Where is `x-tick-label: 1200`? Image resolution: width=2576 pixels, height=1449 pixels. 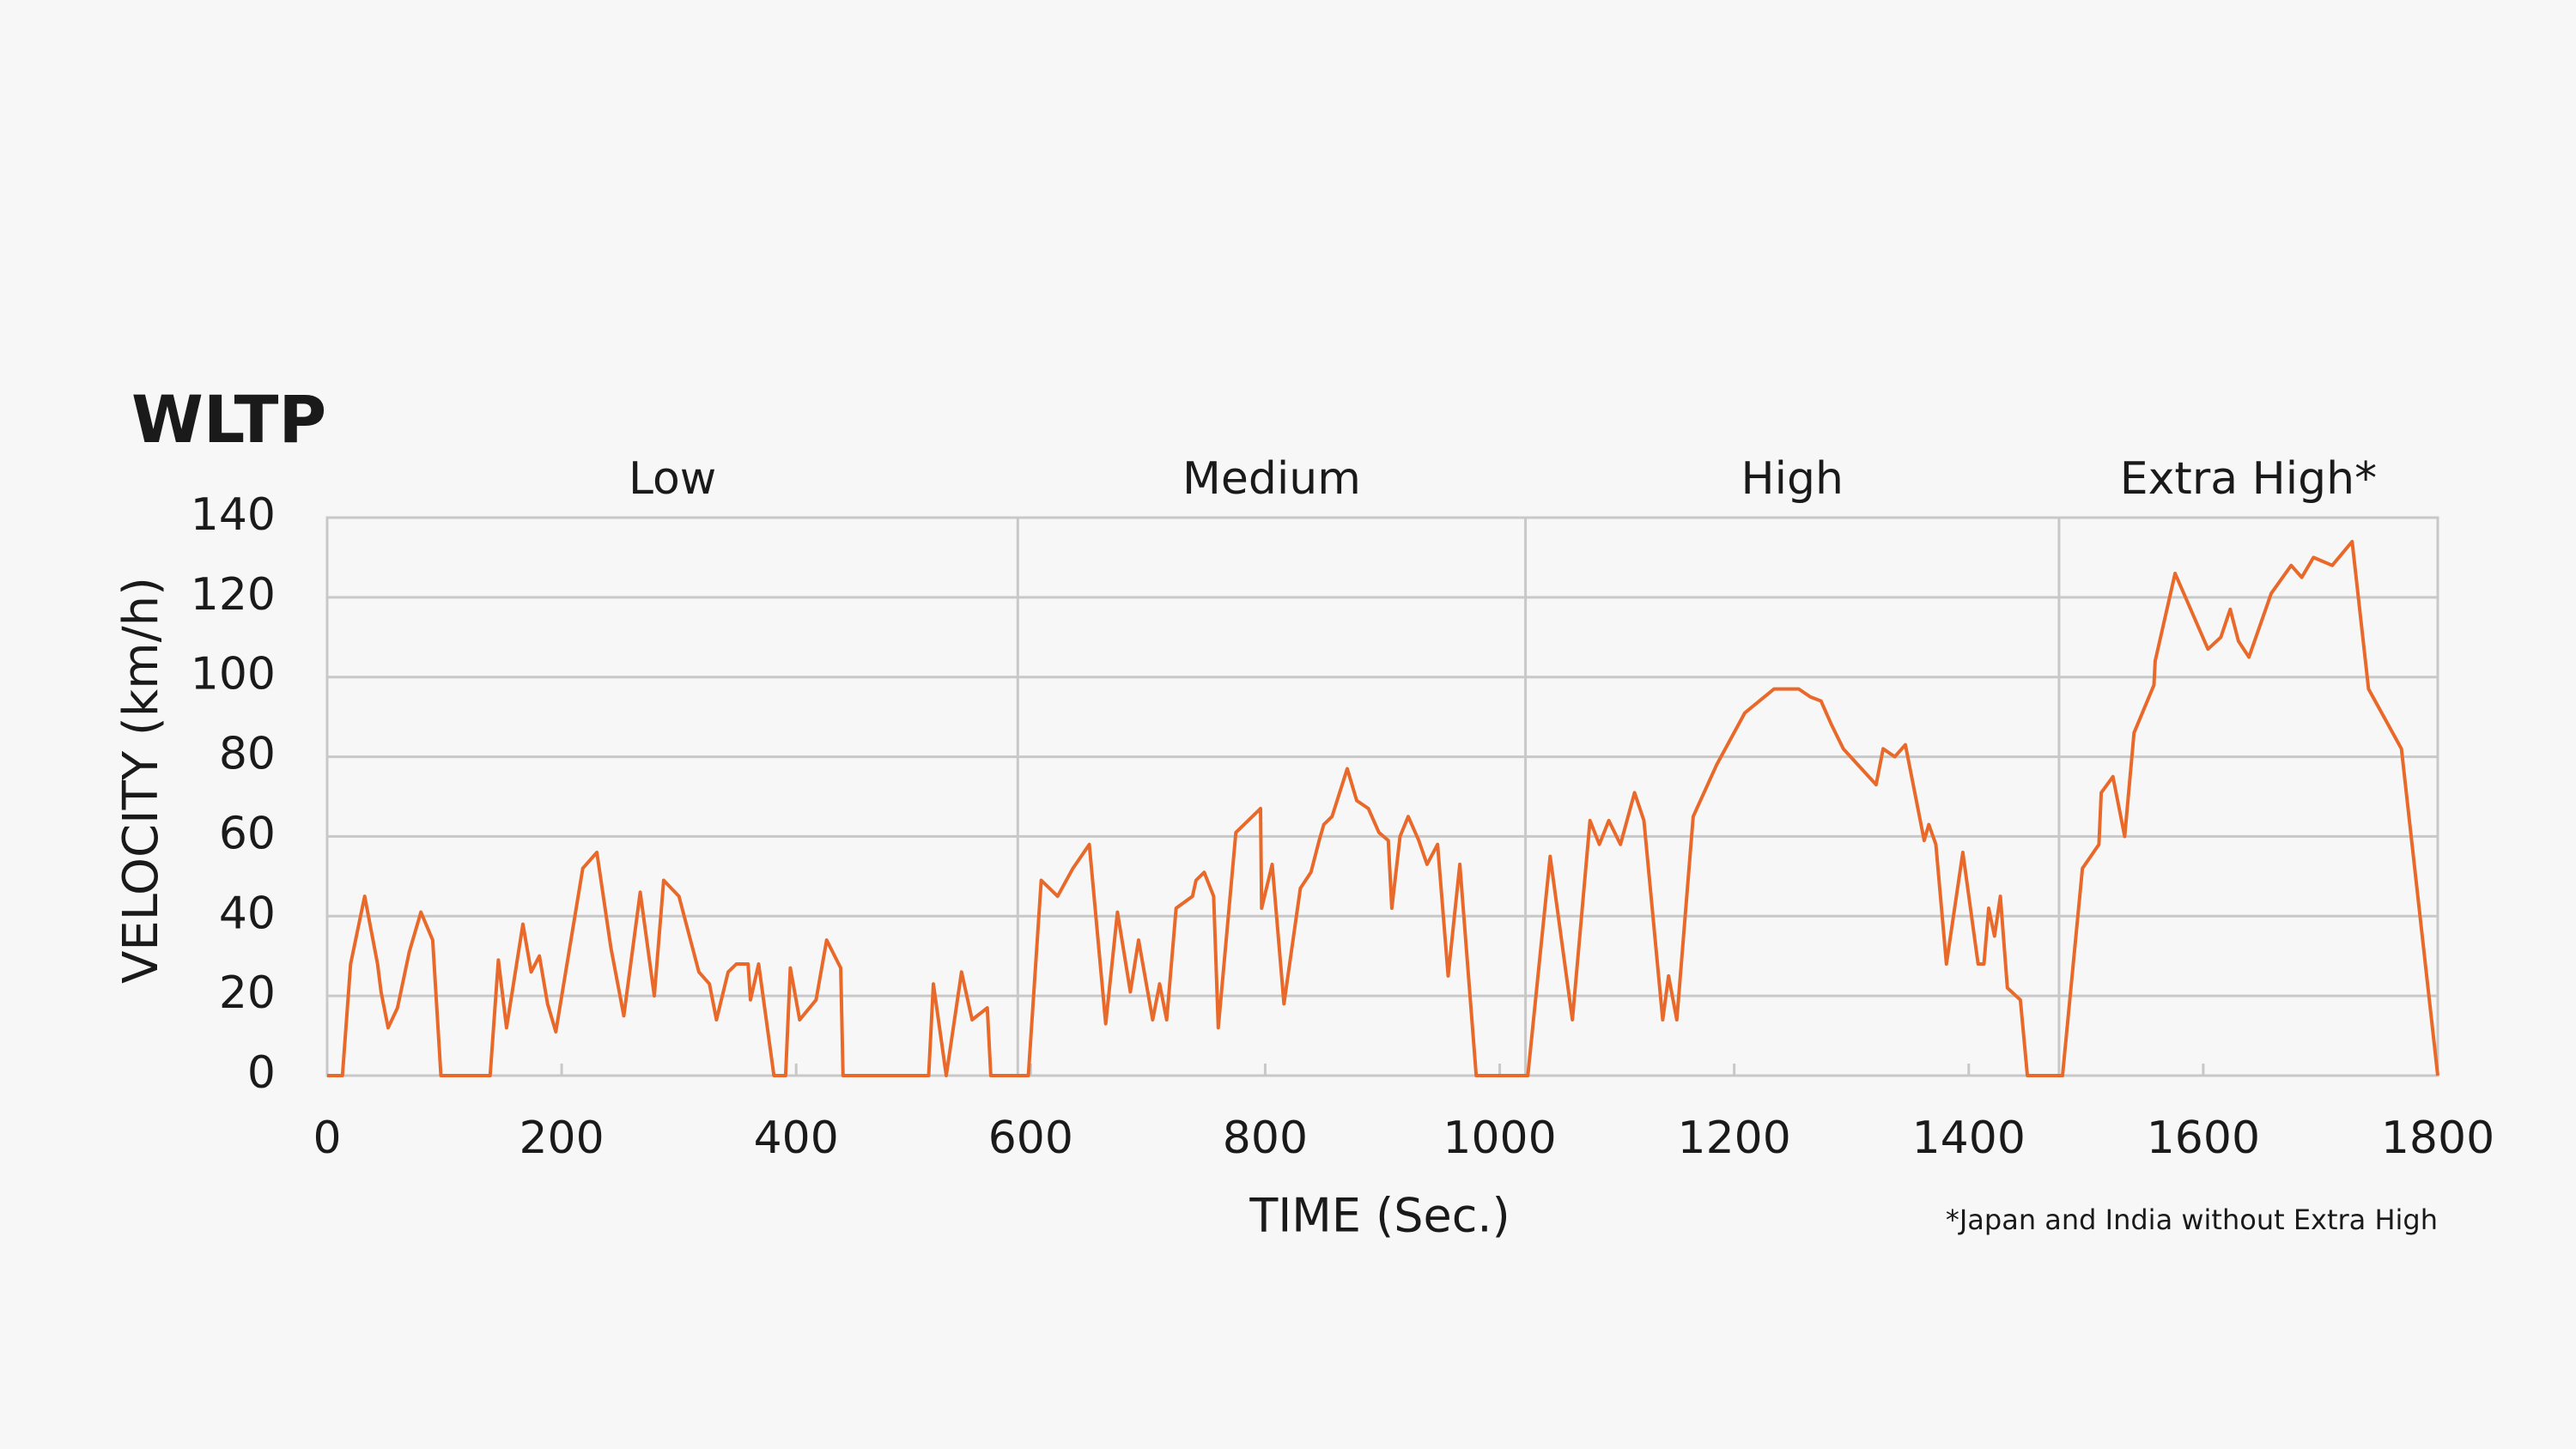
x-tick-label: 1200 is located at coordinates (1733, 1138).